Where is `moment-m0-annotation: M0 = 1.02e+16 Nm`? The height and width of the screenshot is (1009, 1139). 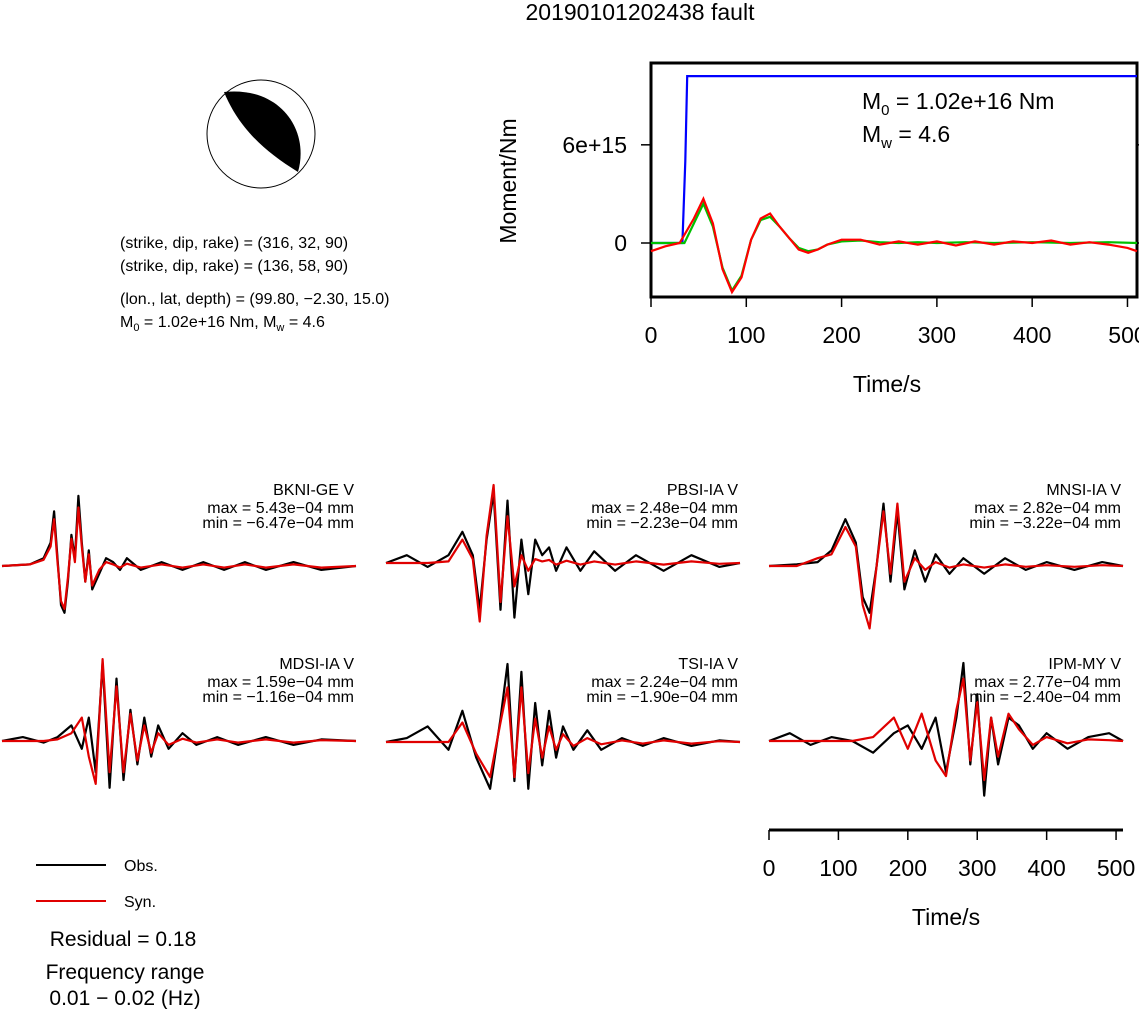 moment-m0-annotation: M0 = 1.02e+16 Nm is located at coordinates (958, 103).